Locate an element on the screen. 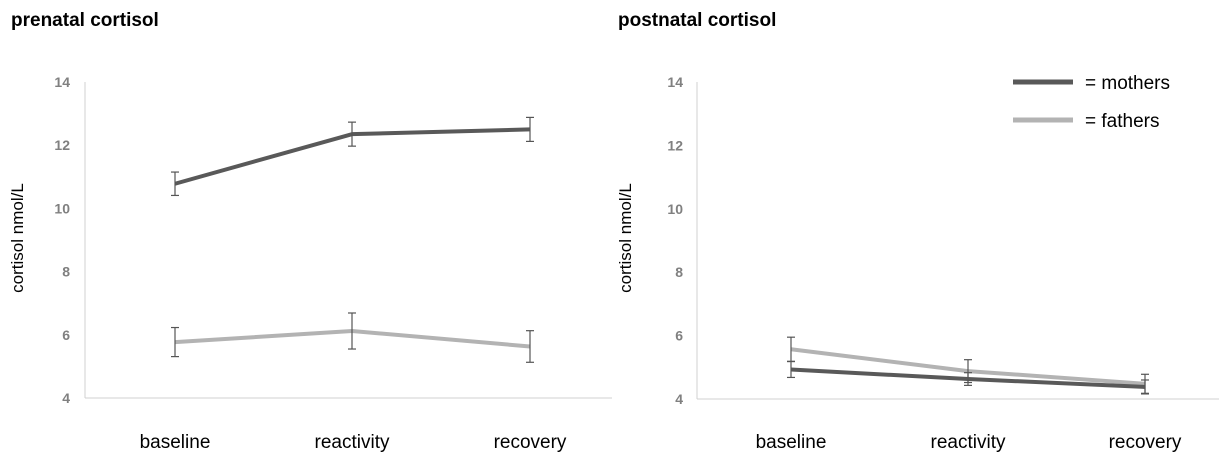 The height and width of the screenshot is (453, 1226). chart-title: postnatal cortisol is located at coordinates (697, 20).